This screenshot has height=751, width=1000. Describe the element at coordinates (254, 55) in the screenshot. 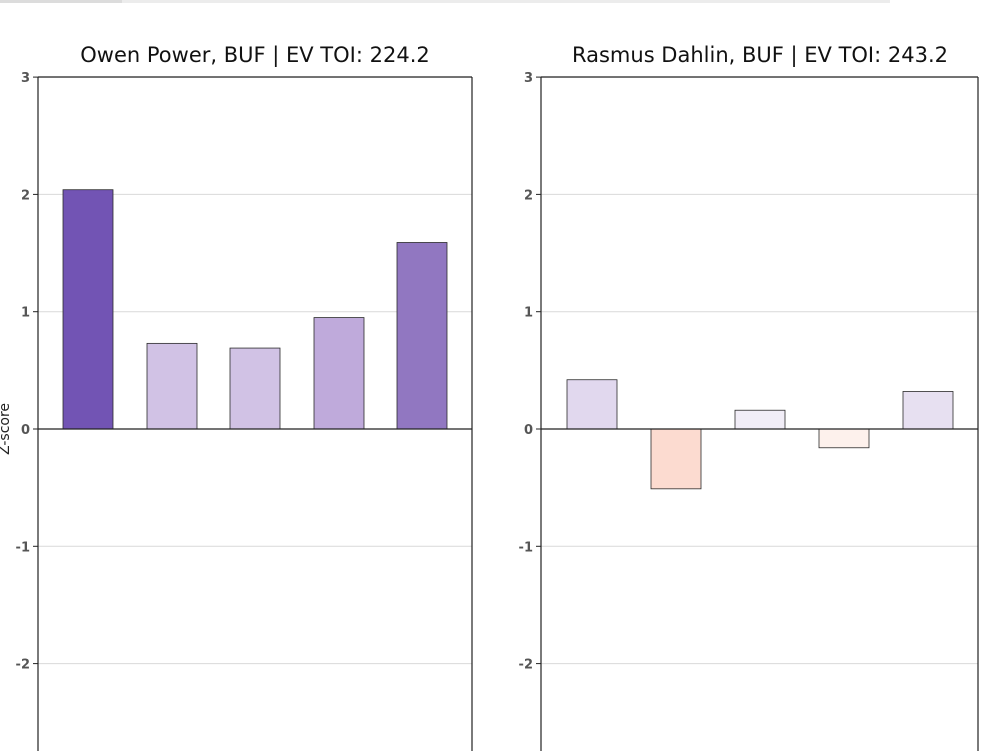

I see `chart-title: Owen Power, BUF | EV TOI: 224.2` at that location.